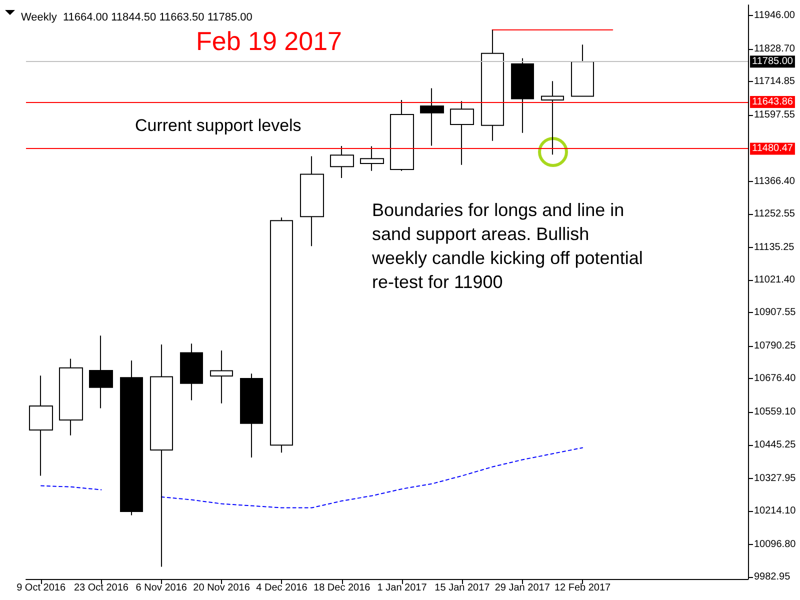  Describe the element at coordinates (583, 588) in the screenshot. I see `x-tick-label: 12 Feb 2017` at that location.